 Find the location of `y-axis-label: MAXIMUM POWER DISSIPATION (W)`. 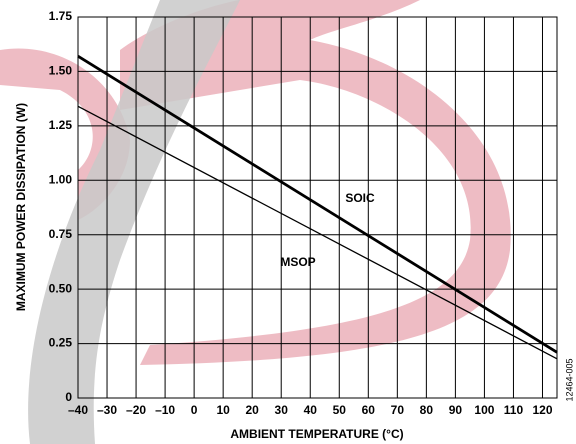

y-axis-label: MAXIMUM POWER DISSIPATION (W) is located at coordinates (21, 207).